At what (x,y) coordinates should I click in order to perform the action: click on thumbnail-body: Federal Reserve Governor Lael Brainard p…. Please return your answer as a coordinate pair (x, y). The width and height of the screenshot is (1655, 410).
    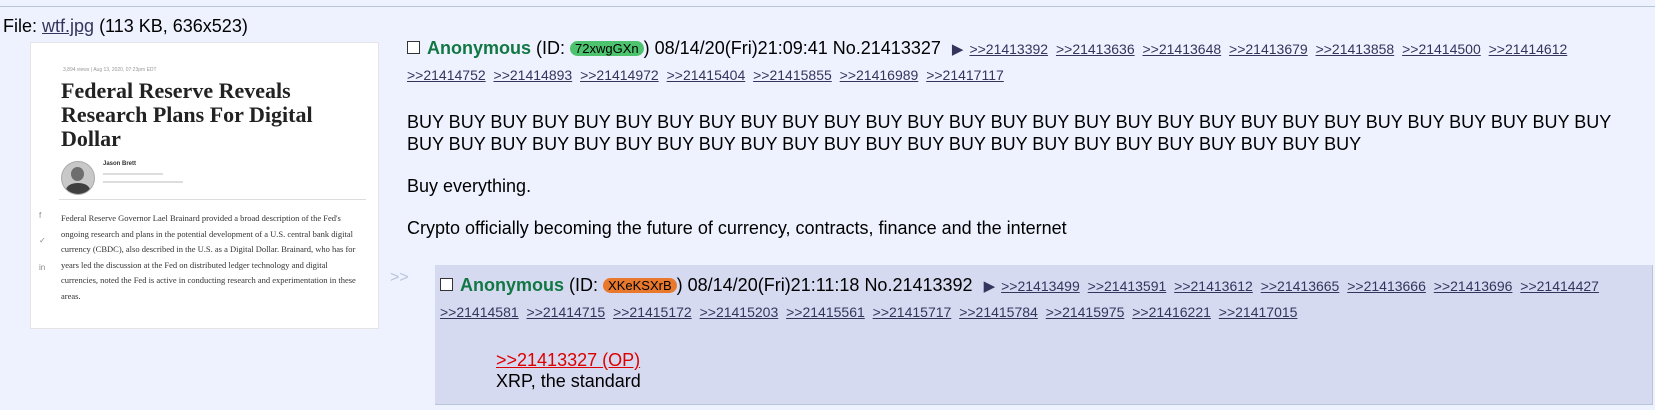
    Looking at the image, I should click on (208, 257).